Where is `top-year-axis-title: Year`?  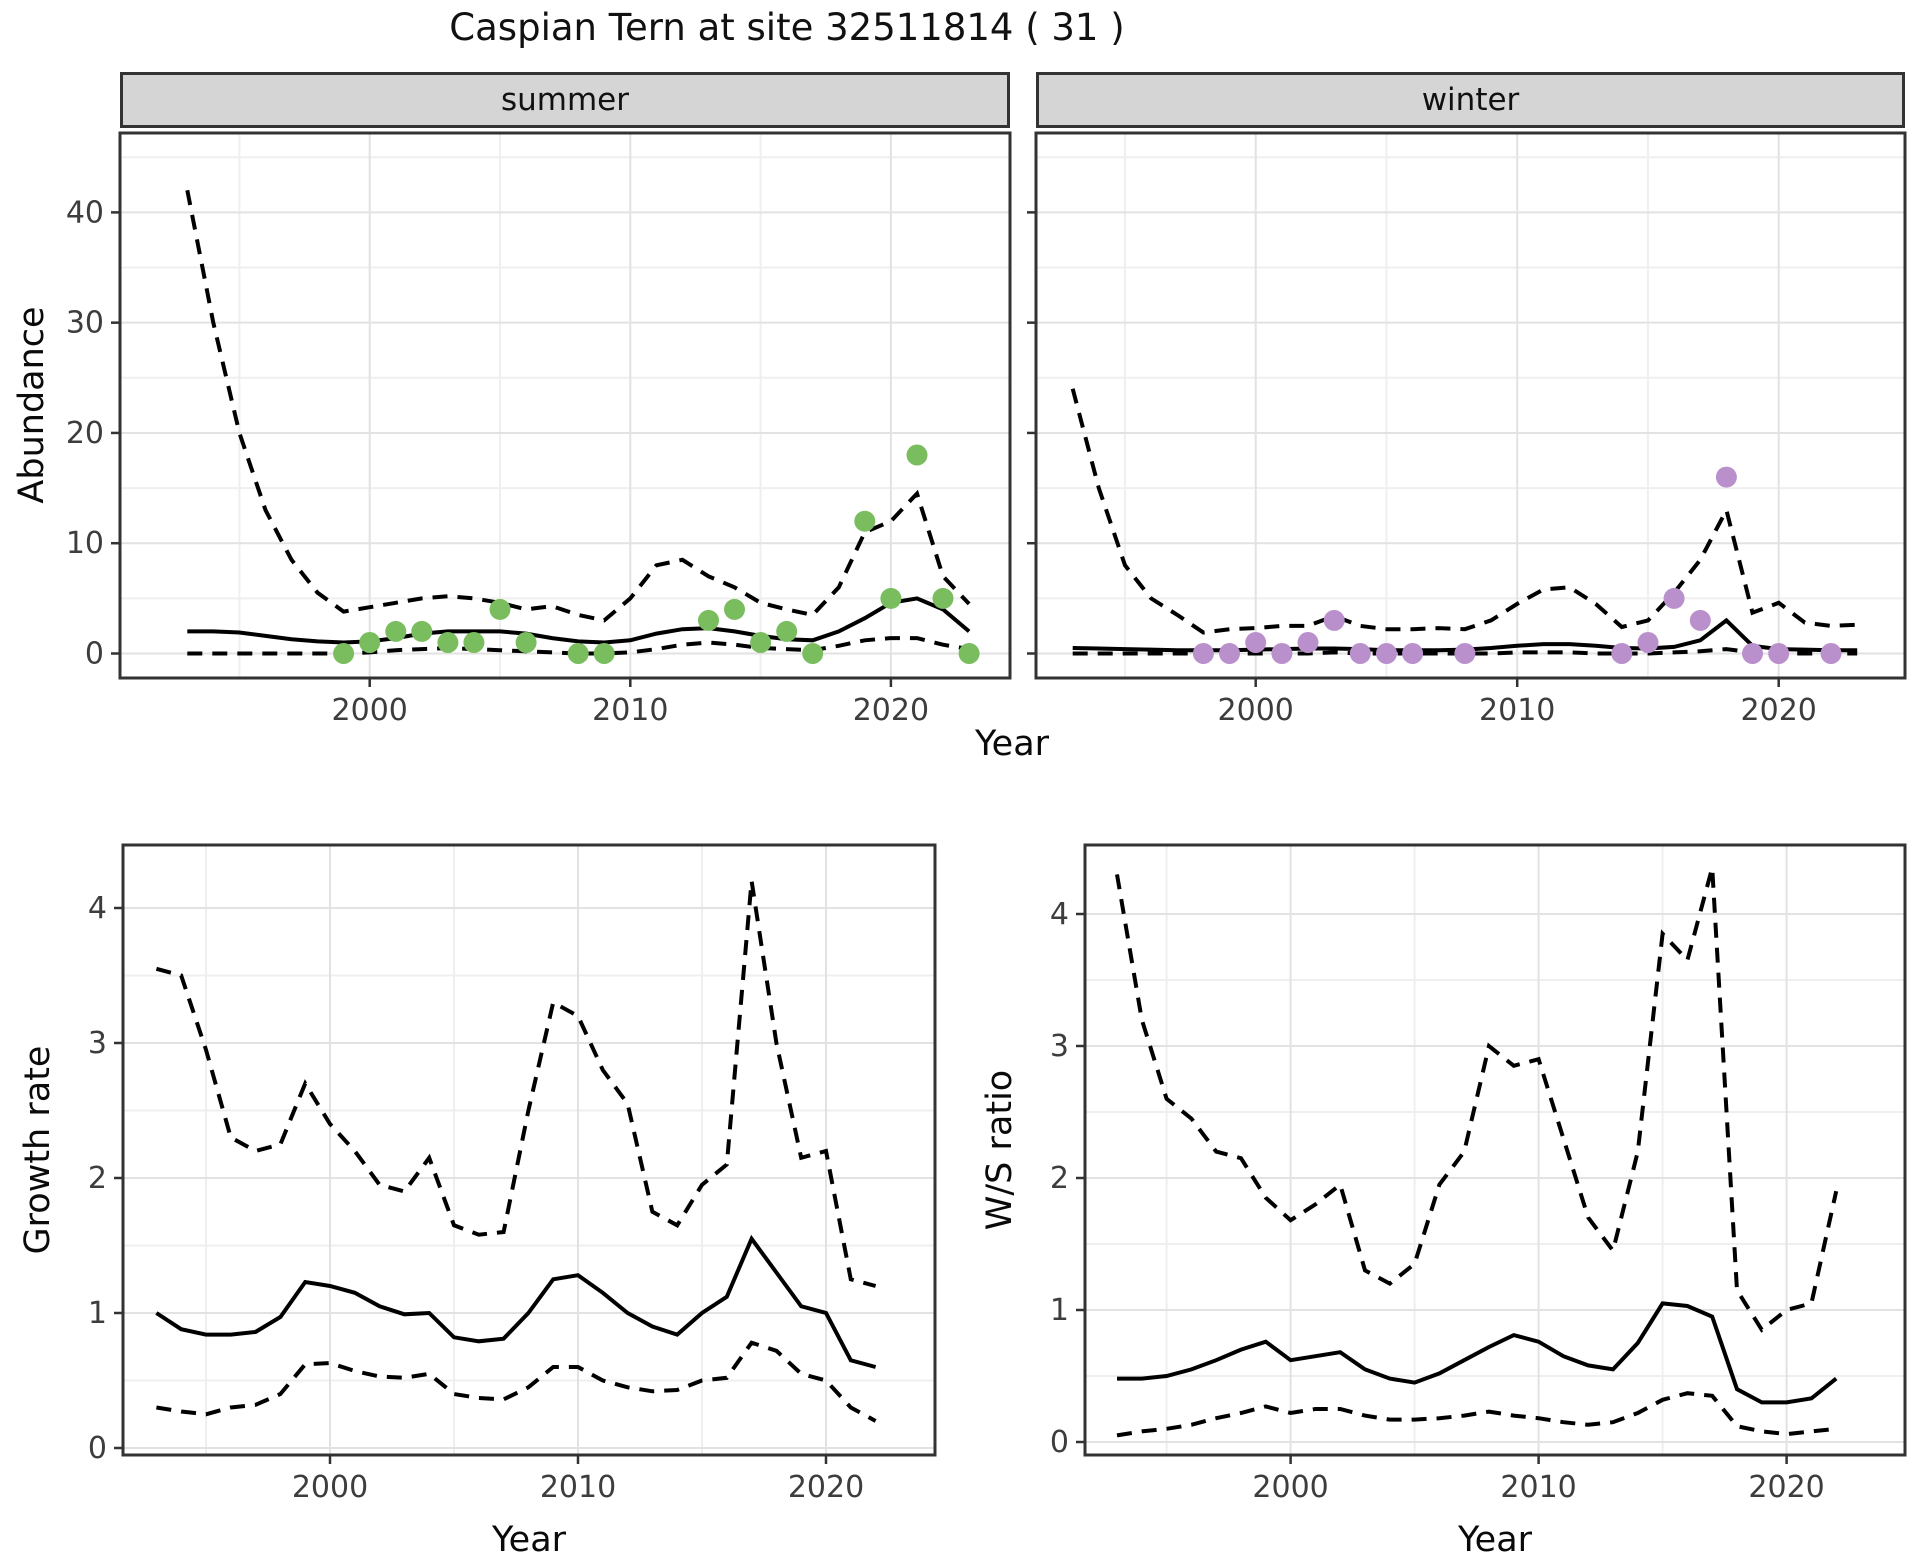
top-year-axis-title: Year is located at coordinates (1012, 744).